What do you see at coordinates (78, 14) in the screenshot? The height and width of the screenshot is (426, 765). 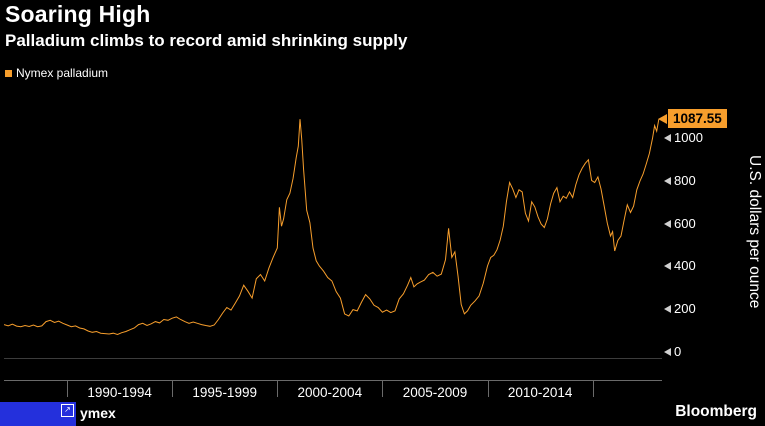 I see `page-title: Soaring High` at bounding box center [78, 14].